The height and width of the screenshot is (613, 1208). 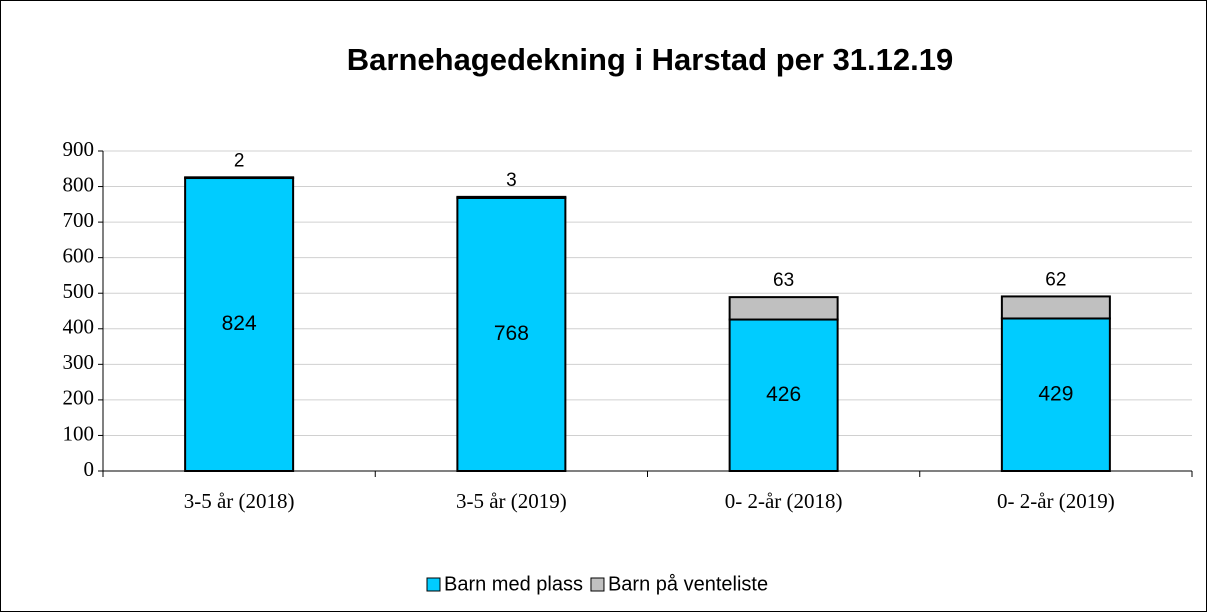 What do you see at coordinates (79, 433) in the screenshot?
I see `y-tick-label: 100` at bounding box center [79, 433].